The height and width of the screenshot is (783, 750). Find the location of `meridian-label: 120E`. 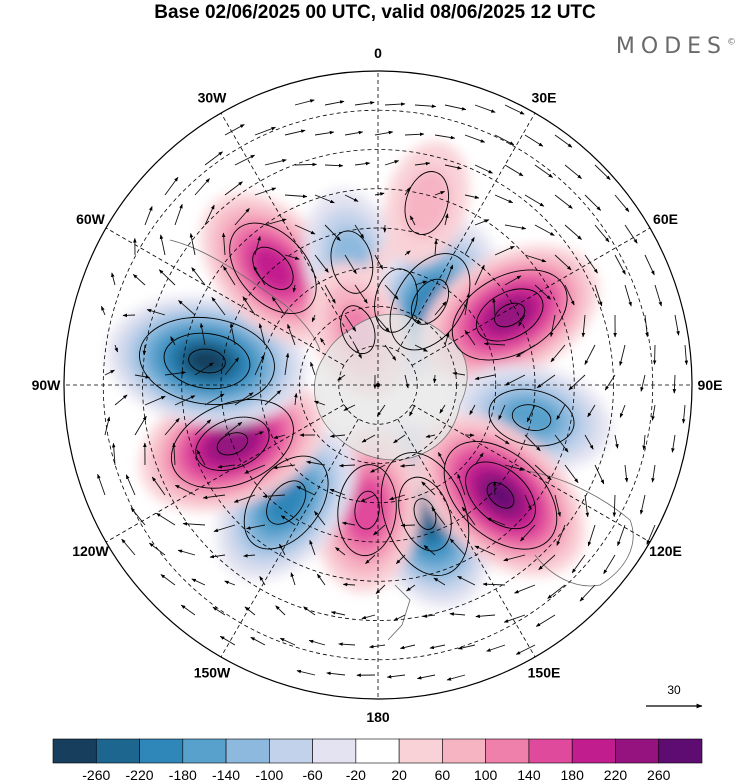

meridian-label: 120E is located at coordinates (665, 551).